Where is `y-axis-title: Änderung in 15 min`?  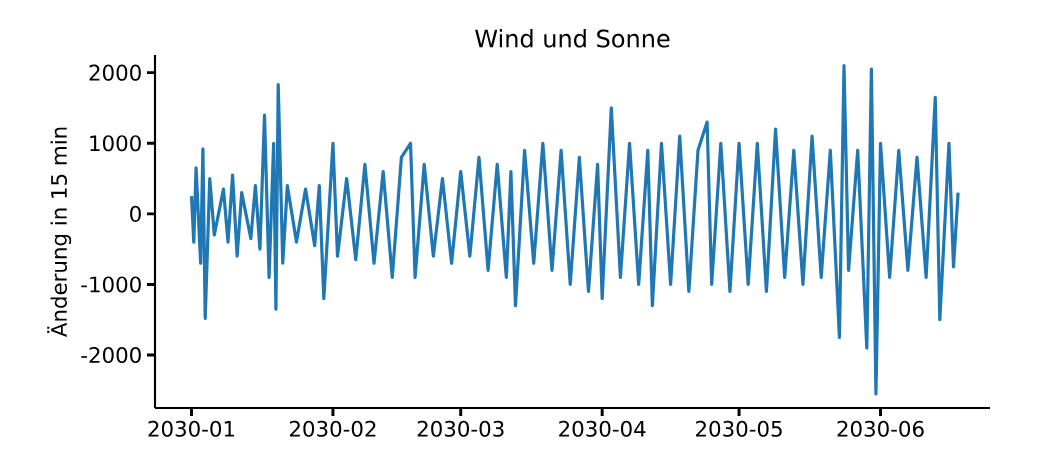
y-axis-title: Änderung in 15 min is located at coordinates (59, 232).